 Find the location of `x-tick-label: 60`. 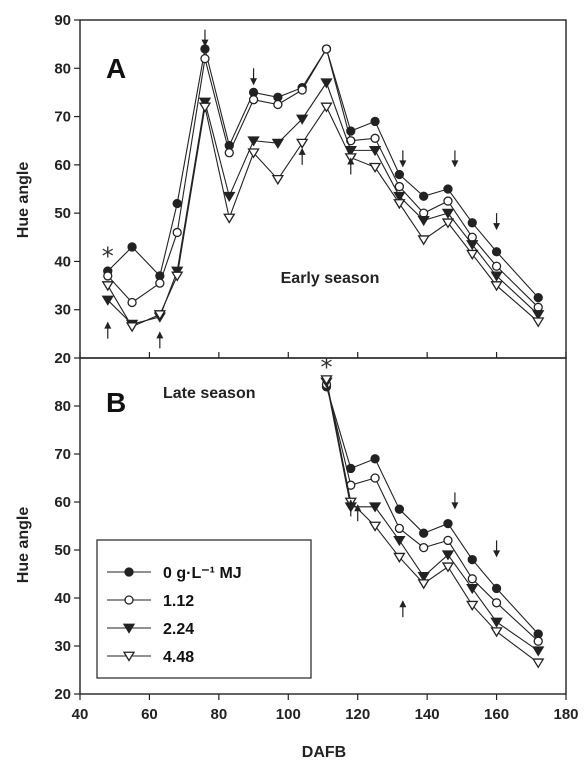

x-tick-label: 60 is located at coordinates (149, 714).